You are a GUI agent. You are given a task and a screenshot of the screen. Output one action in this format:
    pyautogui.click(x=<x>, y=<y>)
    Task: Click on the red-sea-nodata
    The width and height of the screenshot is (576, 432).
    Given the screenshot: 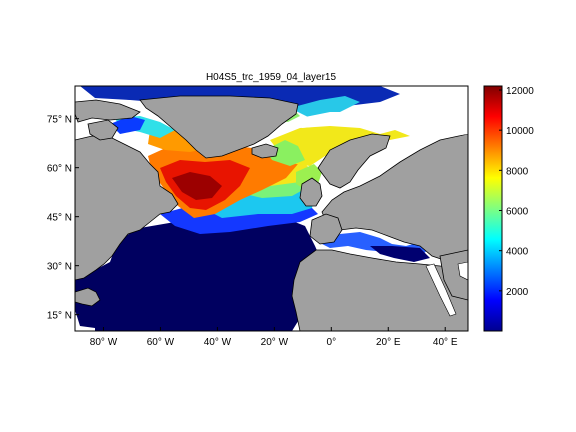 What is the action you would take?
    pyautogui.click(x=441, y=290)
    